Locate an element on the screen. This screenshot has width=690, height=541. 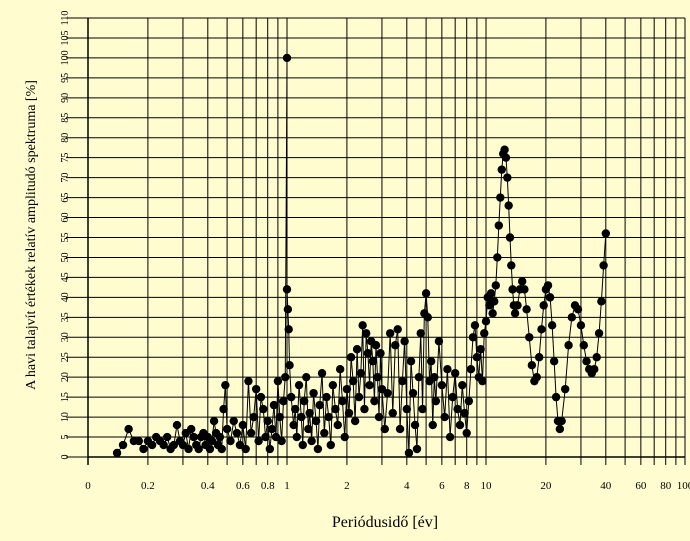
x-tick-label: 1 is located at coordinates (287, 486).